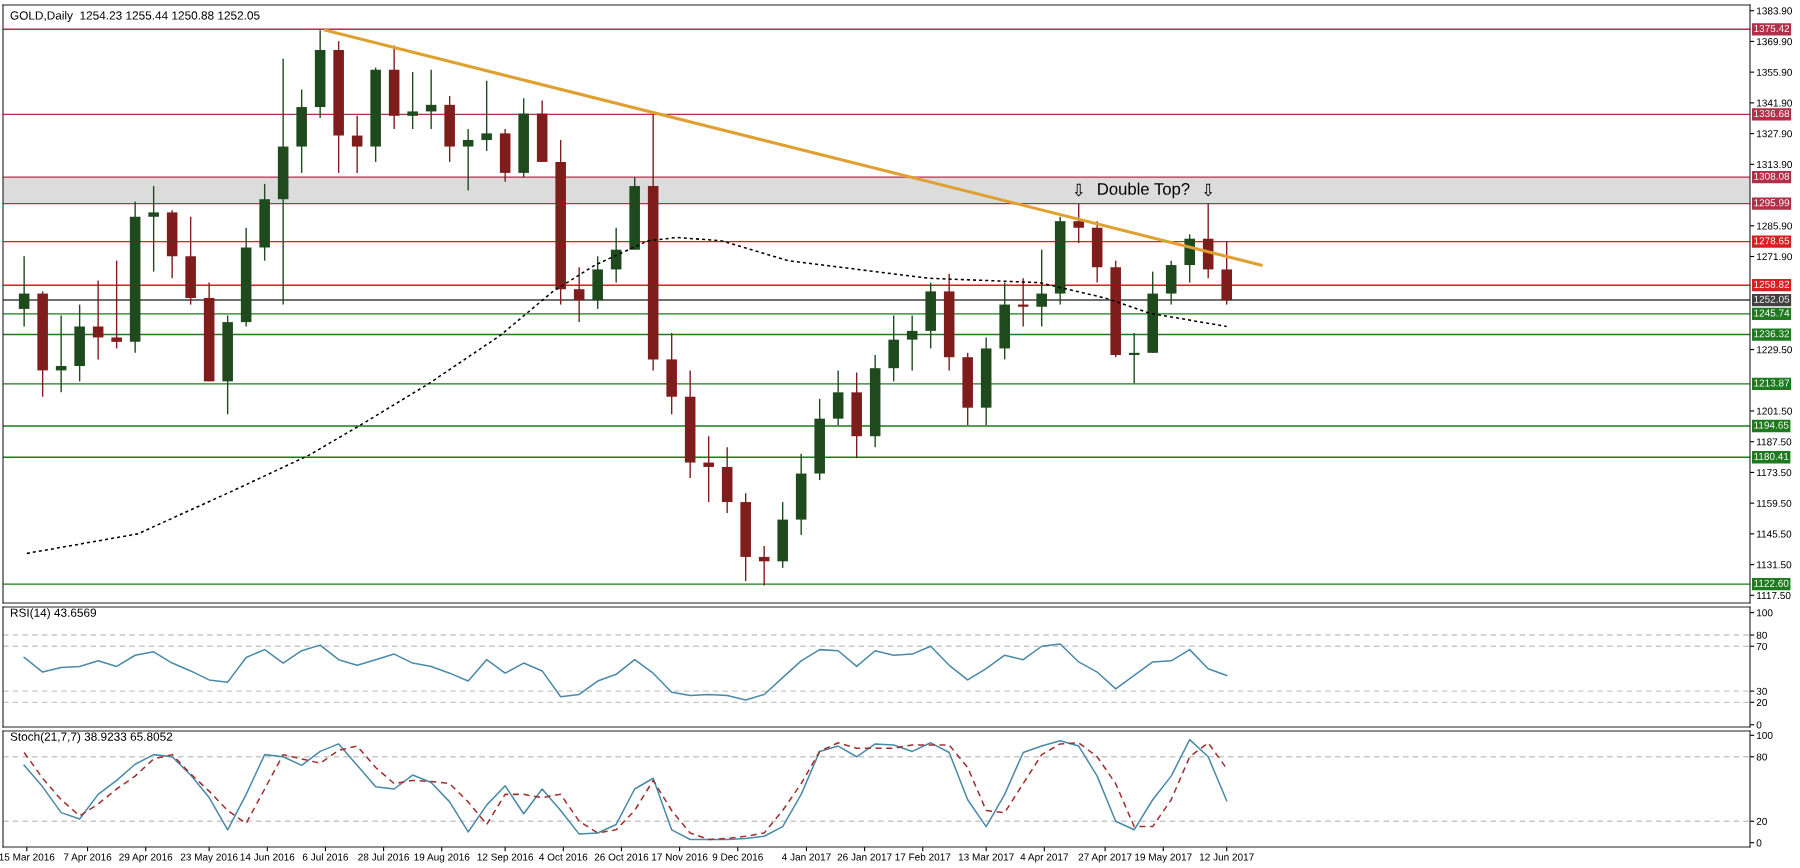 This screenshot has width=1800, height=868. Describe the element at coordinates (1761, 691) in the screenshot. I see `y-tick-label: 30` at that location.